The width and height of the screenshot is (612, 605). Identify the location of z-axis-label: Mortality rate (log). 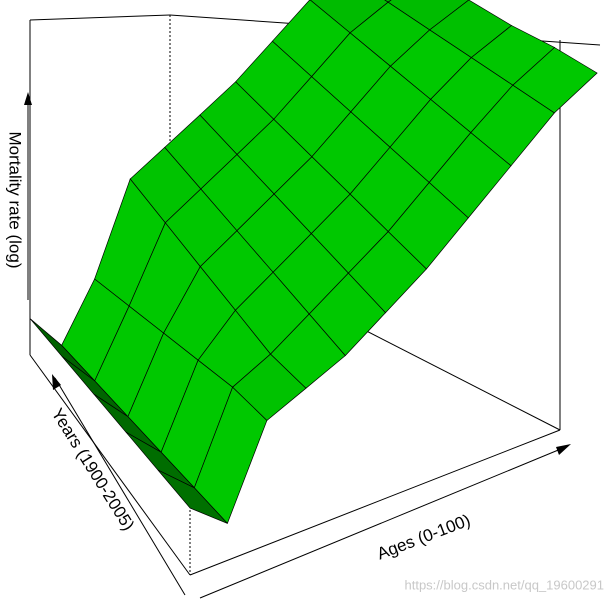
(15, 200).